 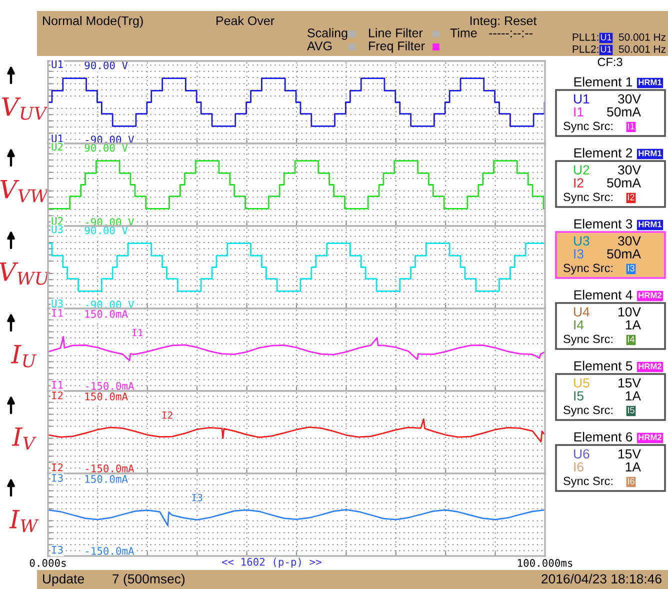 I want to click on text: U6, so click(x=582, y=454).